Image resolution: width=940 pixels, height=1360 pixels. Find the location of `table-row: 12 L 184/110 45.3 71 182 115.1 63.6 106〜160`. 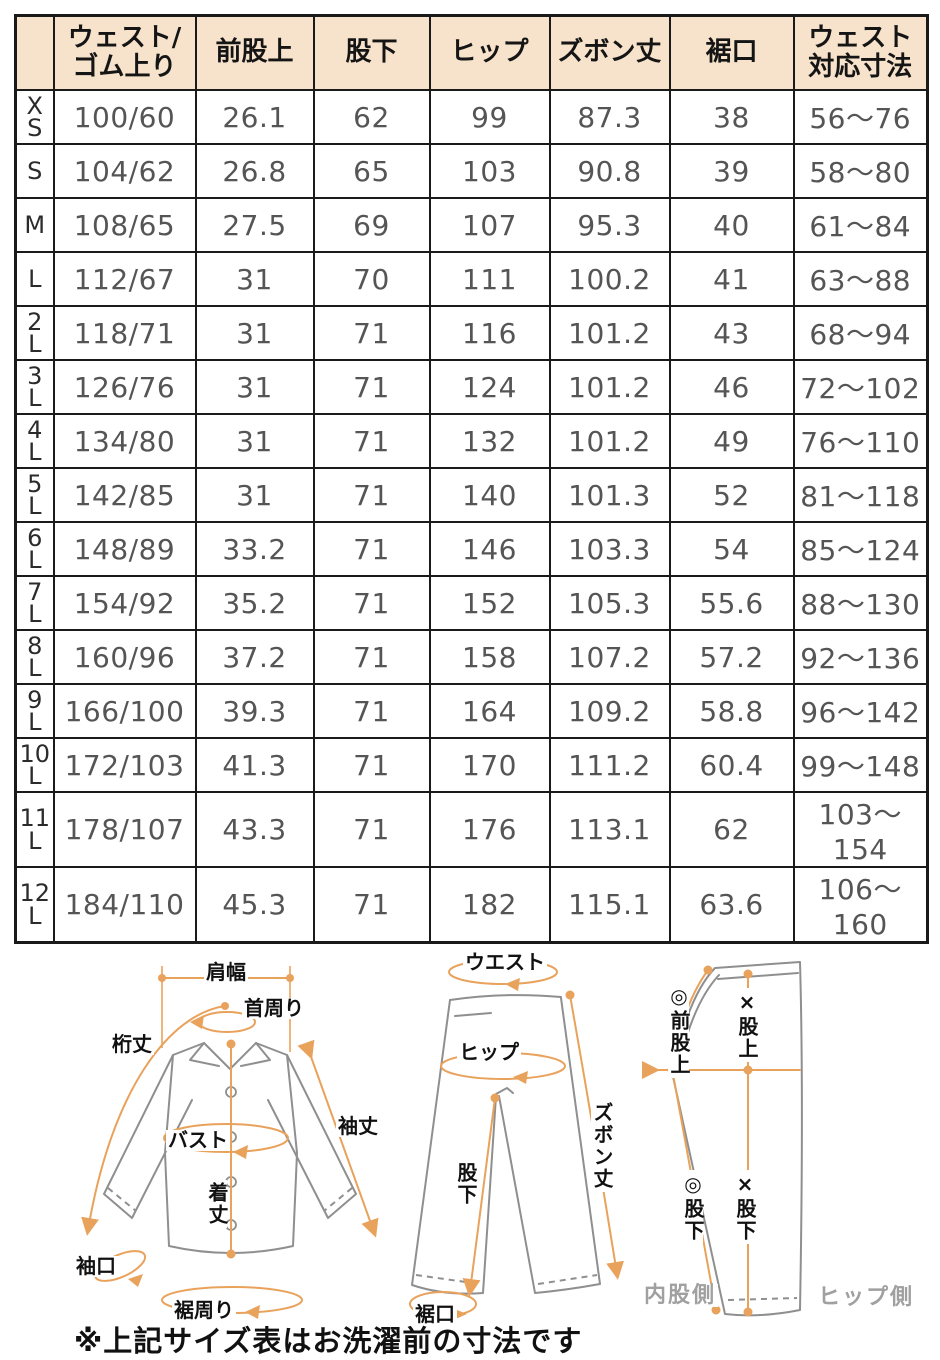

table-row: 12 L 184/110 45.3 71 182 115.1 63.6 106〜160 is located at coordinates (471, 905).